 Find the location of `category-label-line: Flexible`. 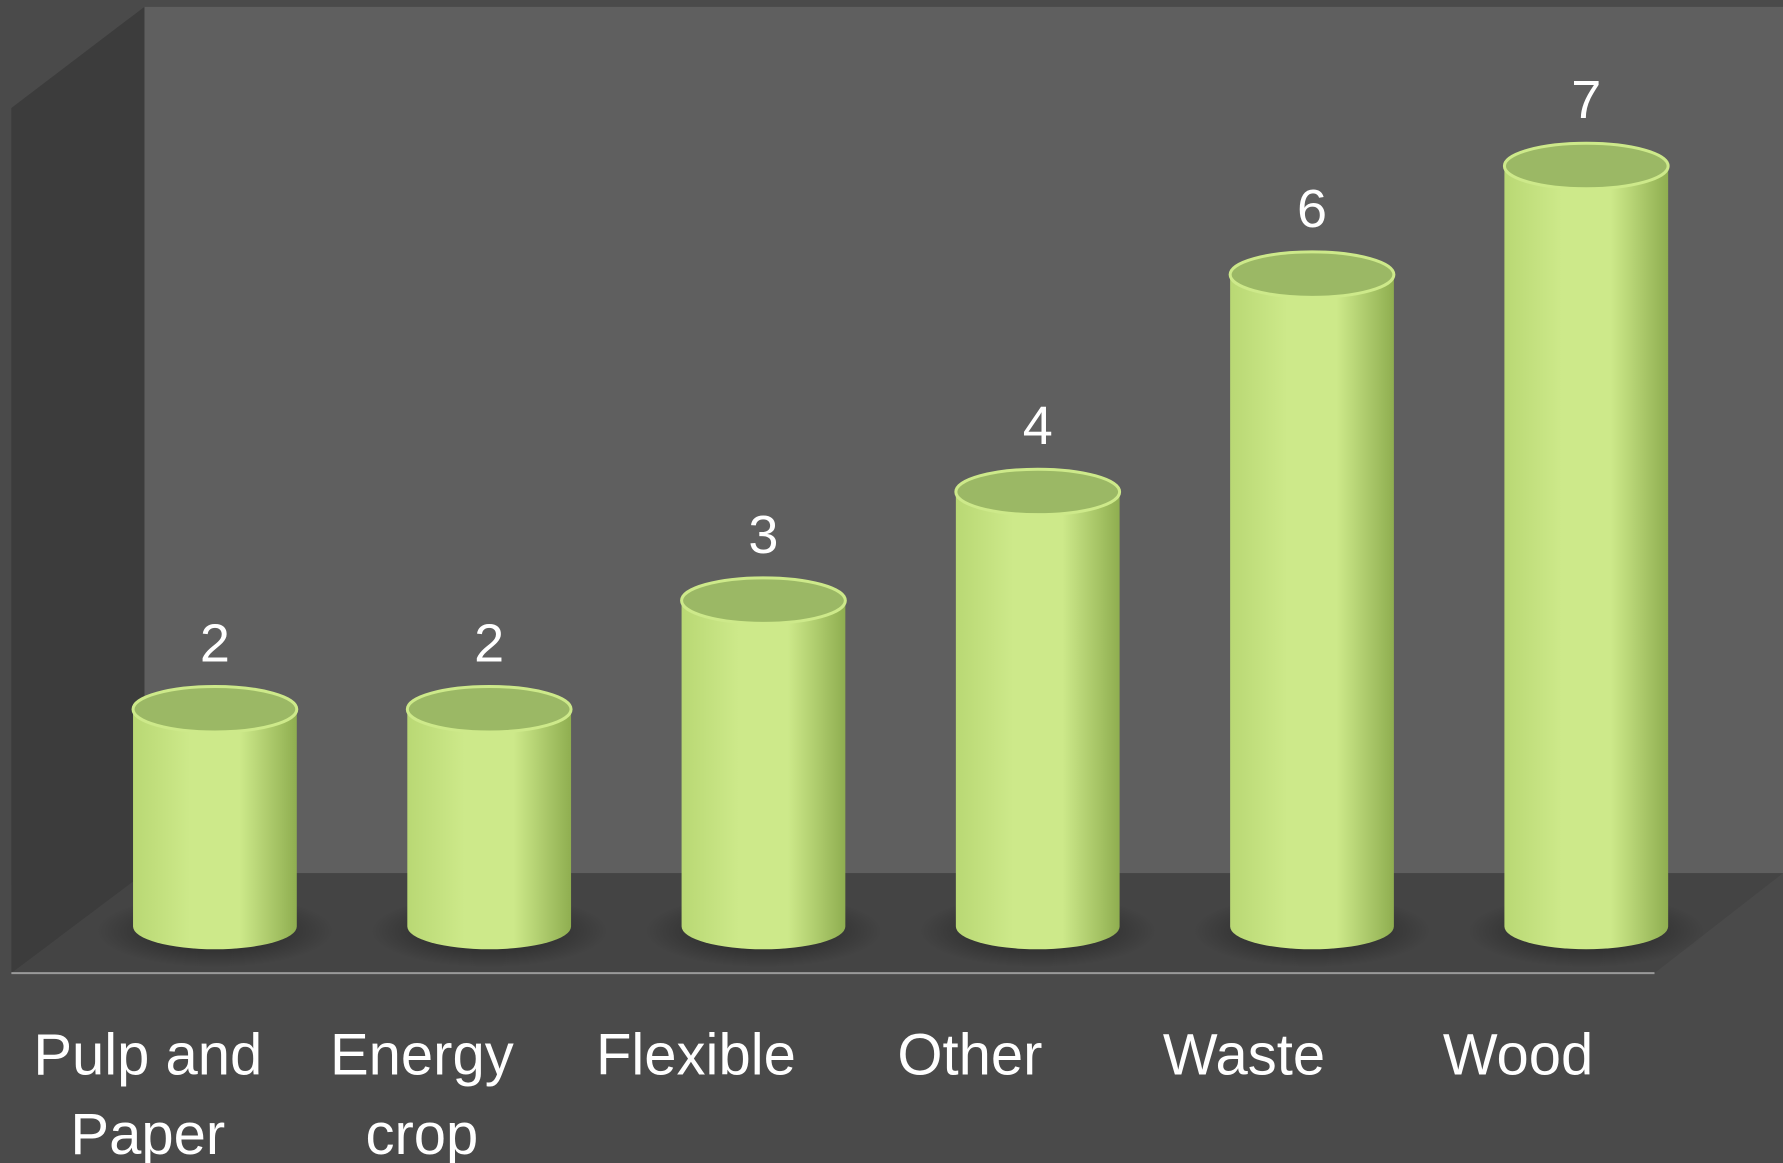

category-label-line: Flexible is located at coordinates (696, 1054).